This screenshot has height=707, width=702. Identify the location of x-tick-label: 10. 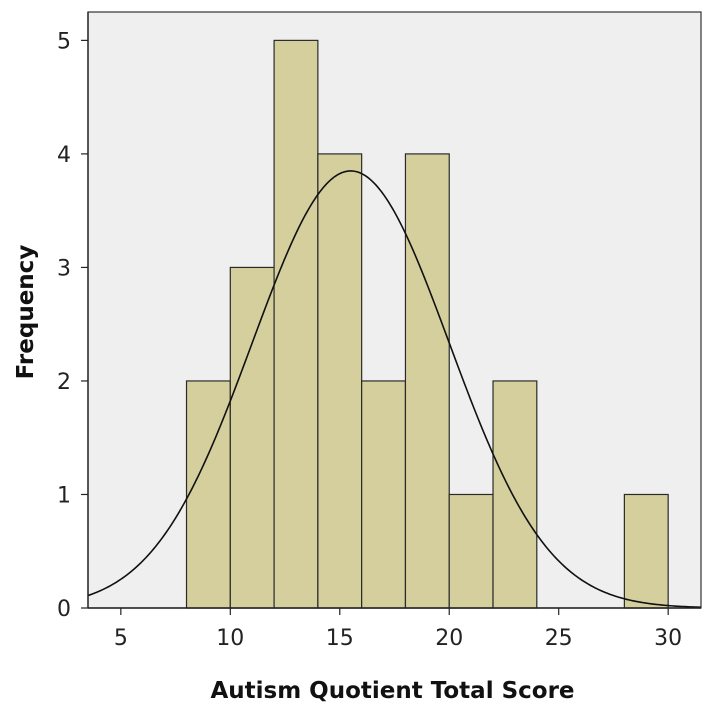
(230, 638).